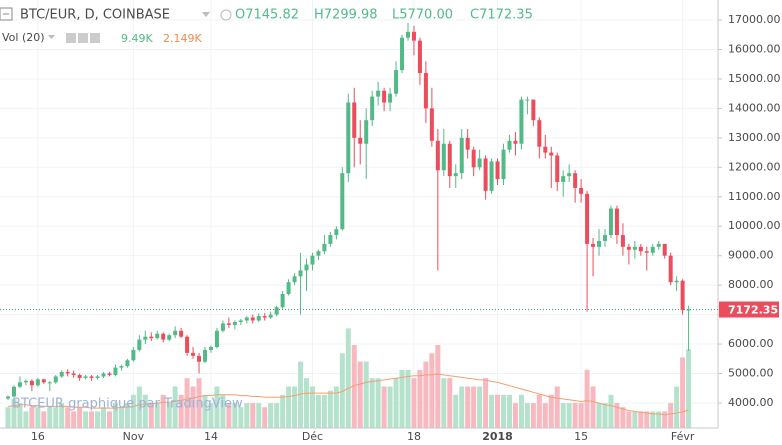 The width and height of the screenshot is (782, 445). Describe the element at coordinates (206, 14) in the screenshot. I see `dropdown-arrow` at that location.